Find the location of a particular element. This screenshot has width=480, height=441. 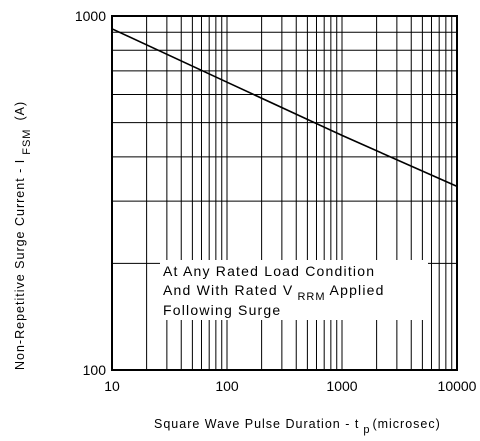

annotation-line-2-tail: Applied is located at coordinates (357, 290).